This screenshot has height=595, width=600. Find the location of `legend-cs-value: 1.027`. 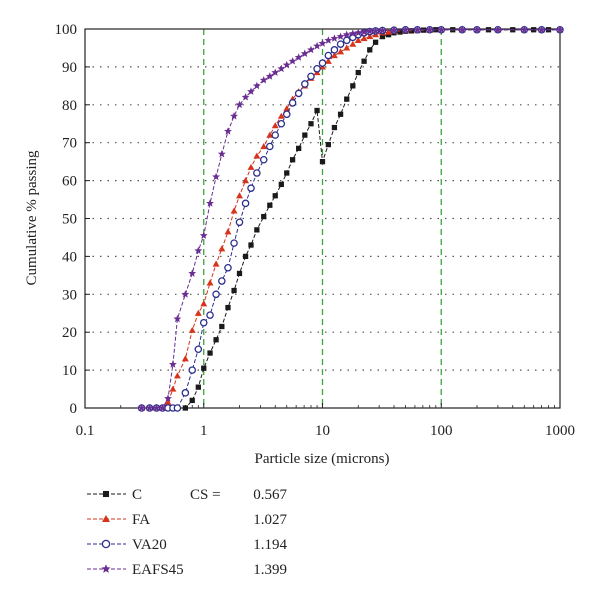

legend-cs-value: 1.027 is located at coordinates (270, 520).